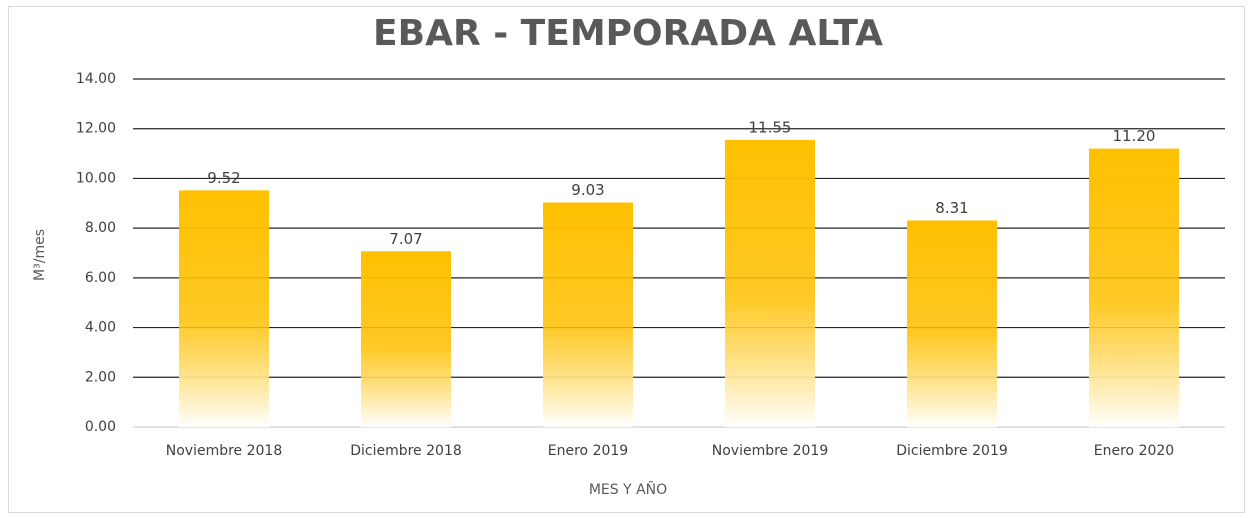 This screenshot has width=1250, height=518. I want to click on y-tick-label: 14.00, so click(96, 79).